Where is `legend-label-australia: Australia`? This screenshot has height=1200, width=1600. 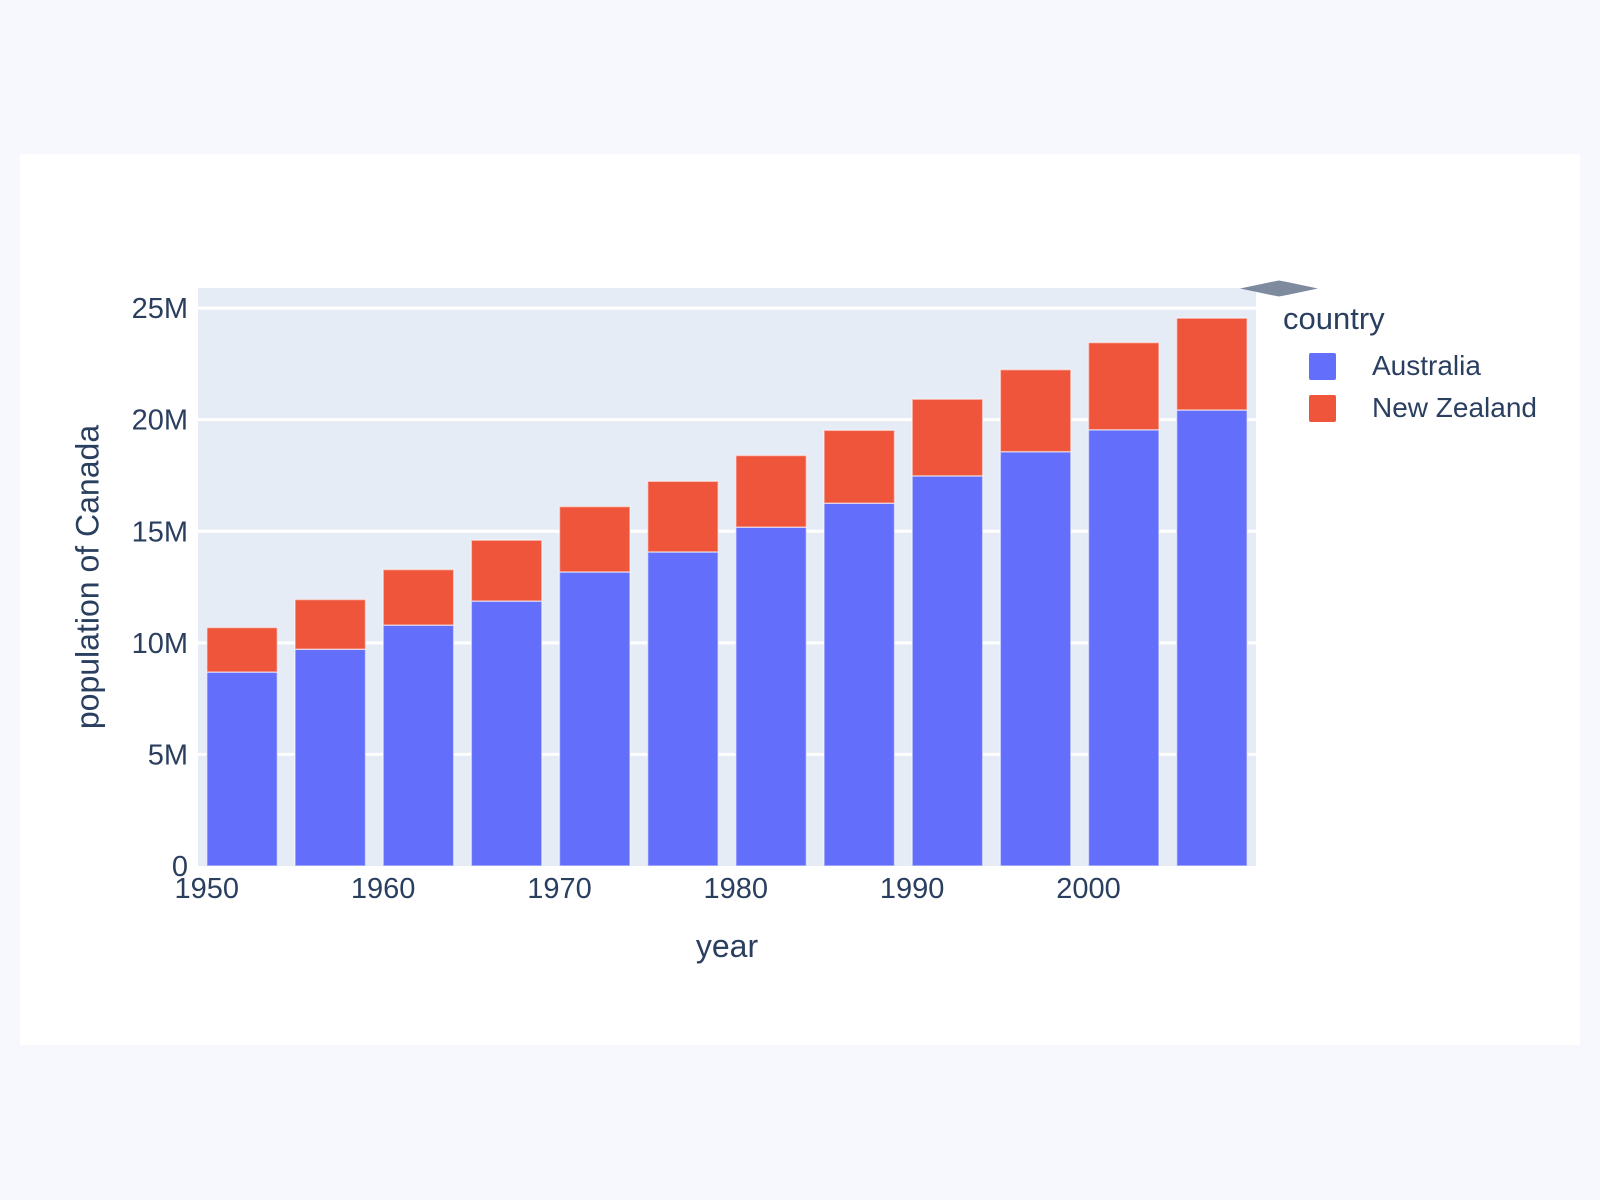 legend-label-australia: Australia is located at coordinates (1426, 365).